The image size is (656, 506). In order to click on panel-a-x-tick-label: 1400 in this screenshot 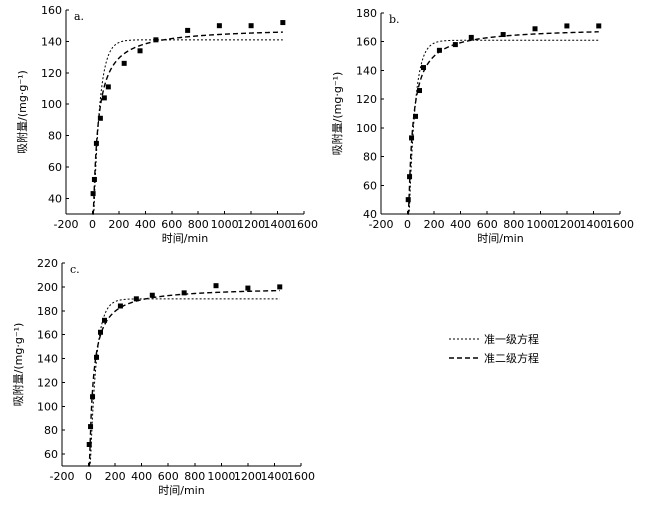, I will do `click(278, 224)`.